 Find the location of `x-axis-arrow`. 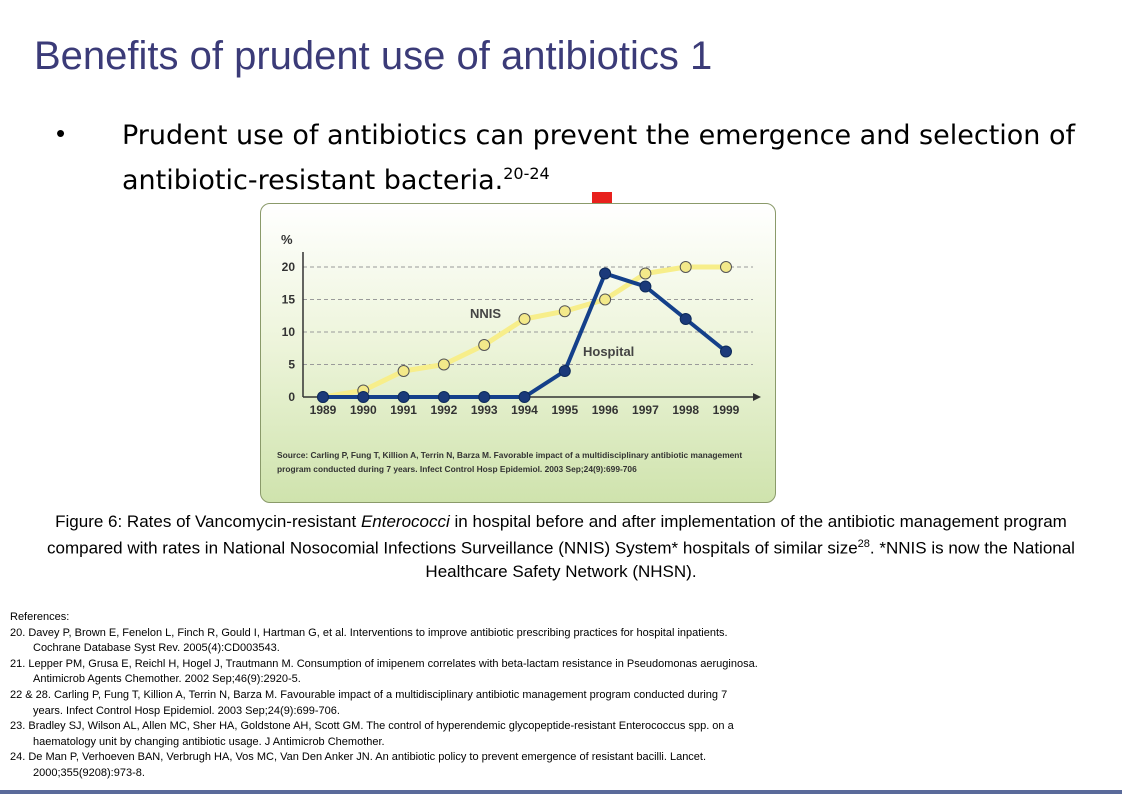

x-axis-arrow is located at coordinates (757, 397).